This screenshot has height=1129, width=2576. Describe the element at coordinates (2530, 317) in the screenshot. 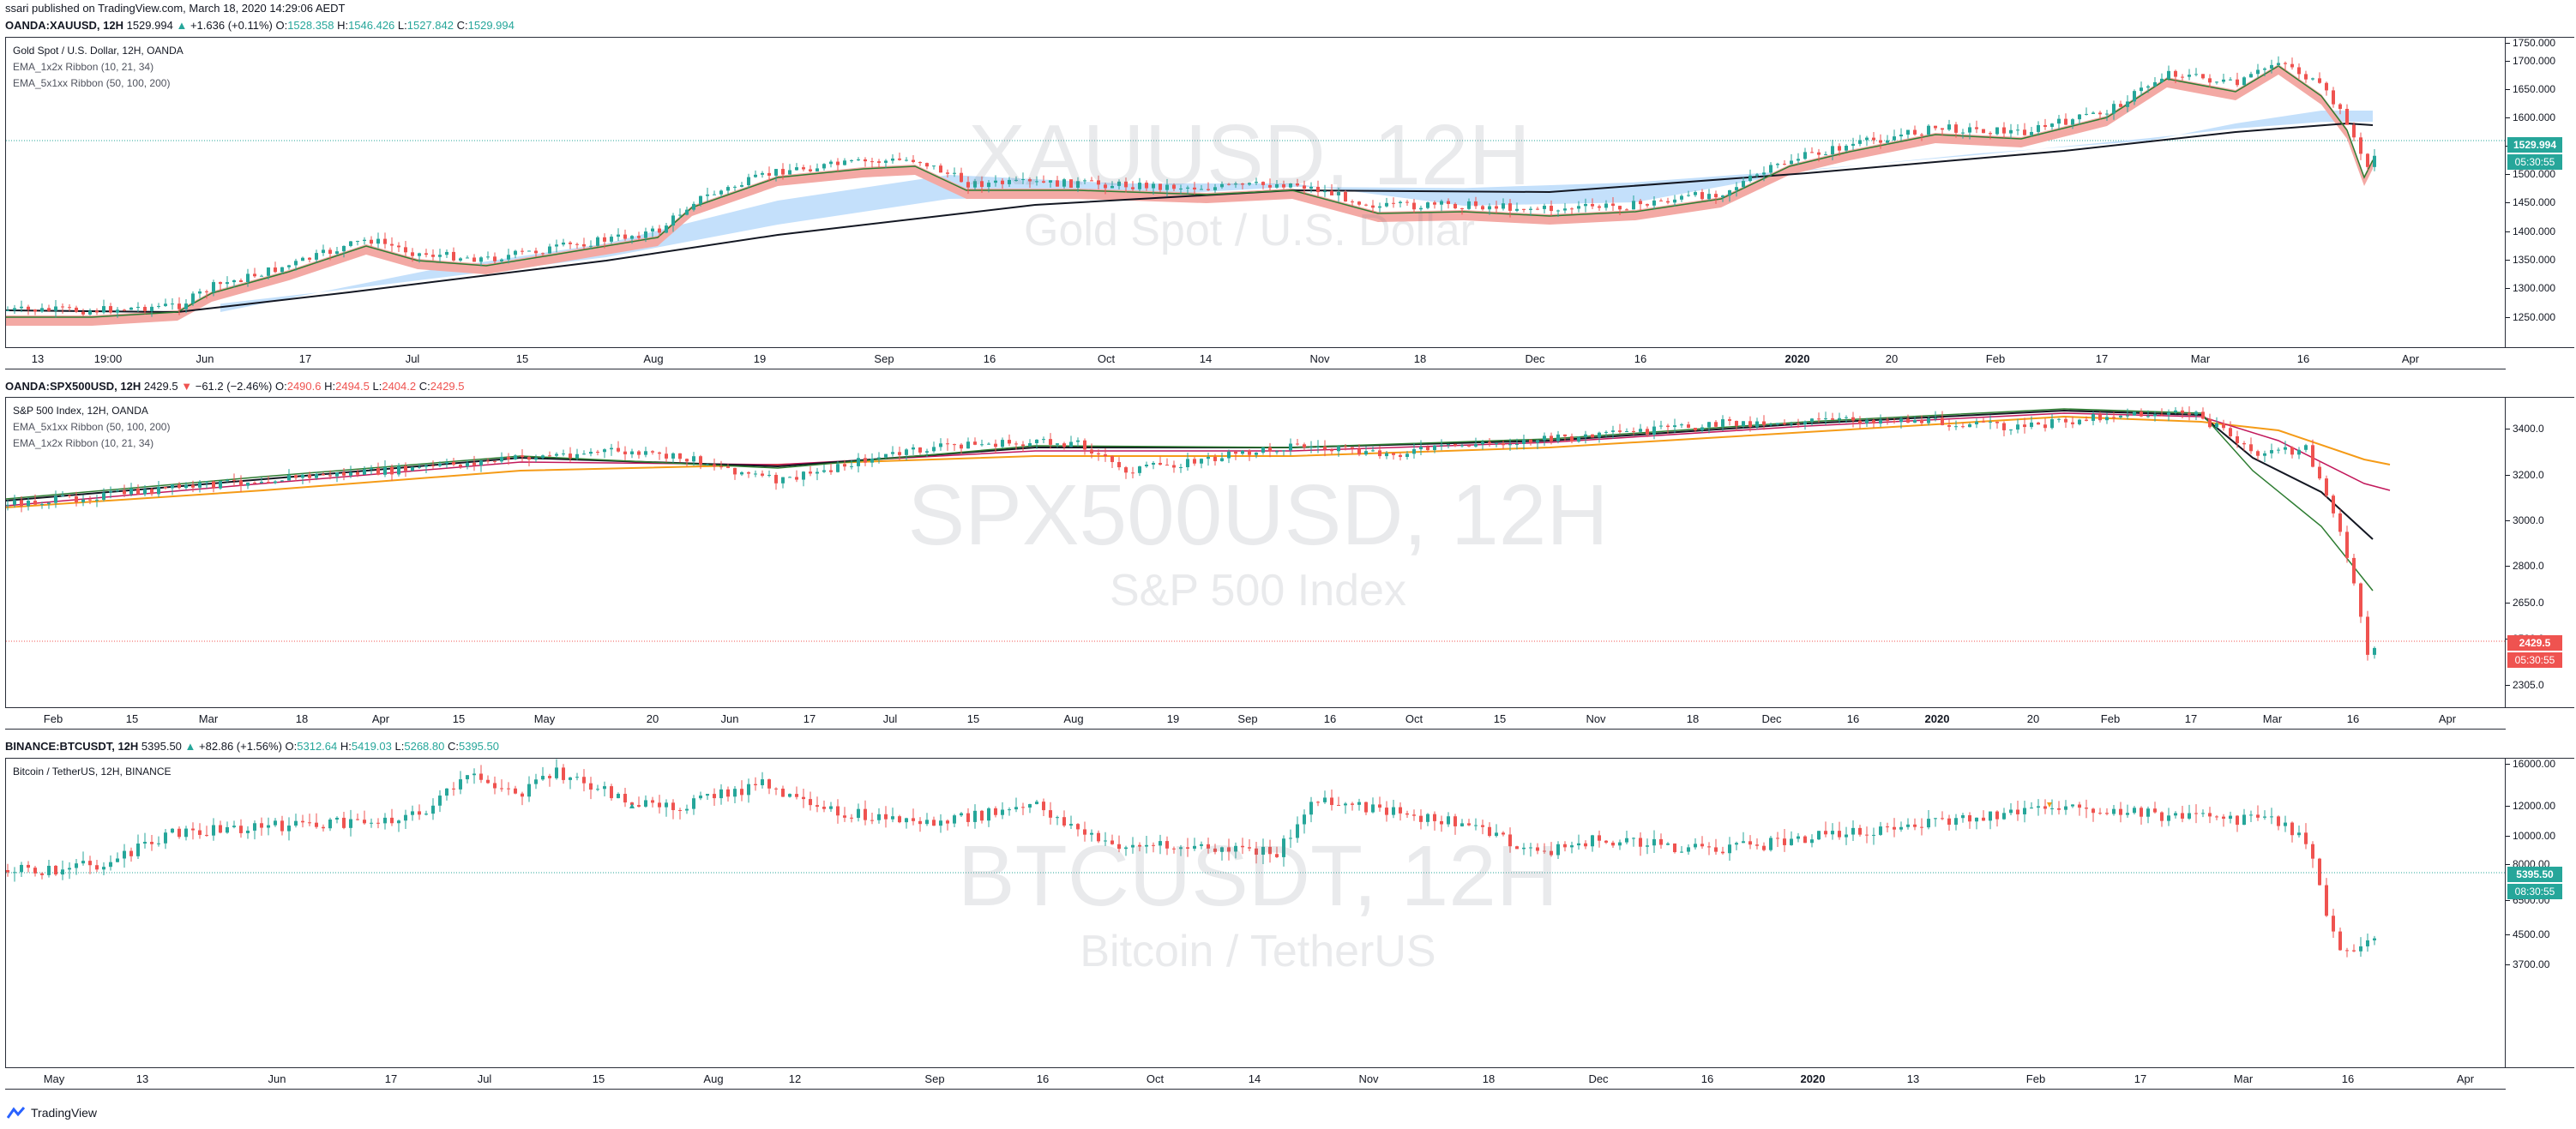

I see `price-axis-label: 1250.000` at that location.